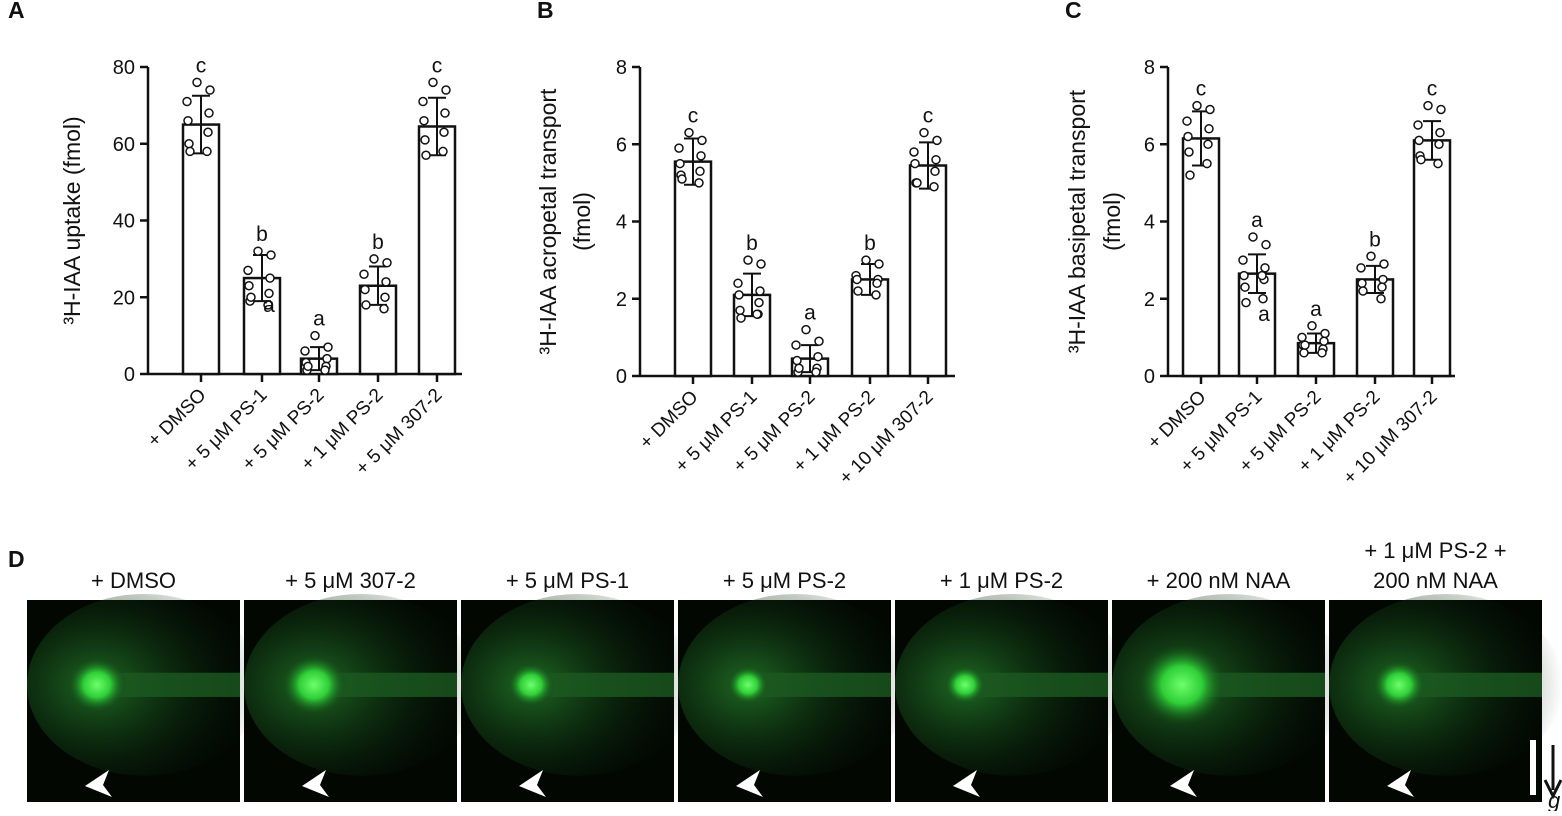 This screenshot has height=816, width=1562. What do you see at coordinates (124, 68) in the screenshot?
I see `y-tick-label: 80` at bounding box center [124, 68].